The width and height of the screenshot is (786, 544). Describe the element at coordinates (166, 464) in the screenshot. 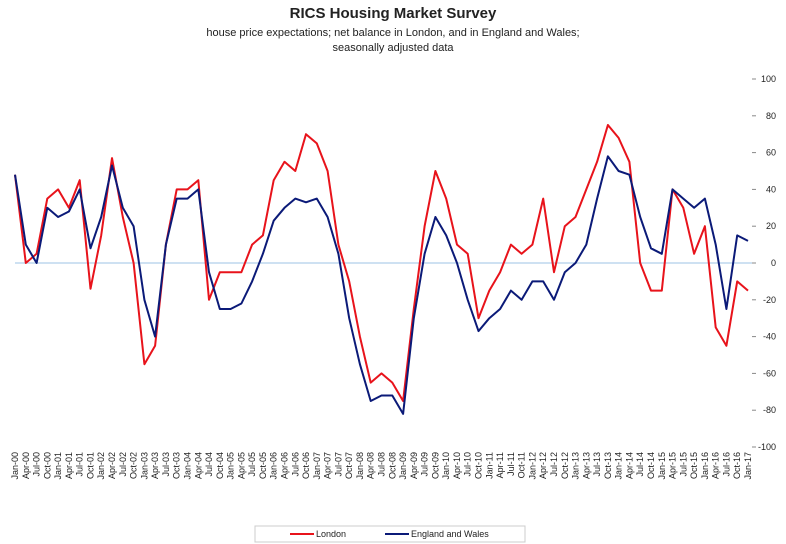

I see `x-tick-label: Jul-03` at that location.